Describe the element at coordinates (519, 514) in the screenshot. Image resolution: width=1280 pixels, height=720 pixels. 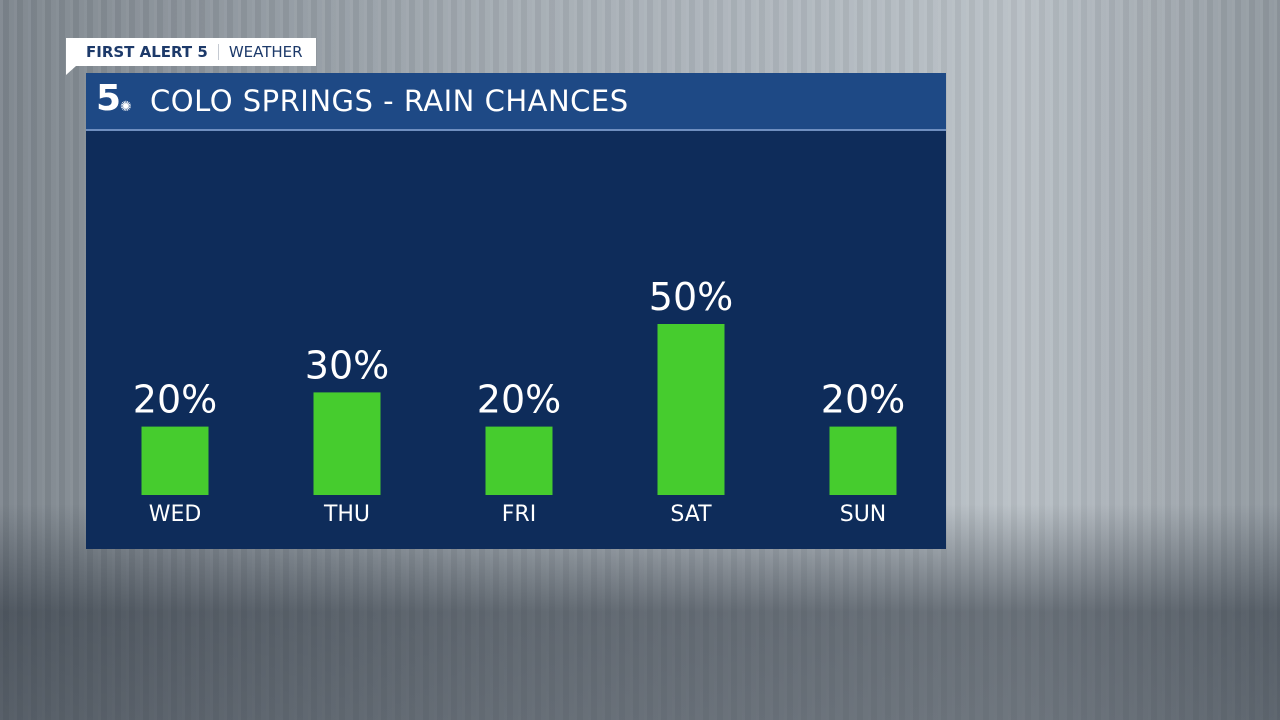
I see `category-label: FRI` at that location.